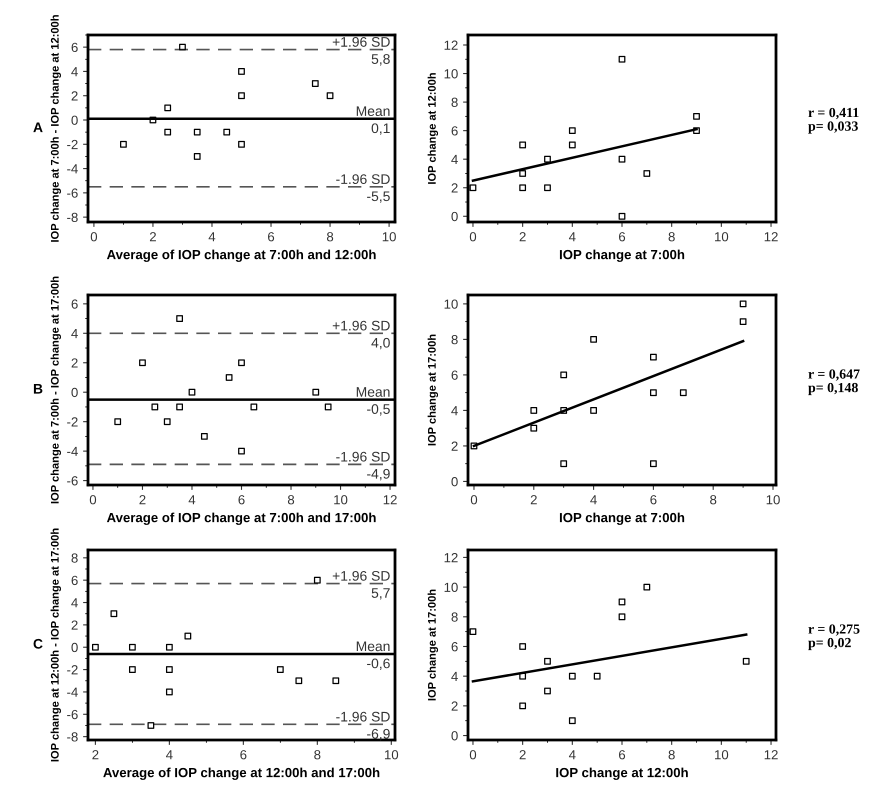 Image resolution: width=882 pixels, height=808 pixels. Describe the element at coordinates (378, 197) in the screenshot. I see `annotation: -5,5` at that location.